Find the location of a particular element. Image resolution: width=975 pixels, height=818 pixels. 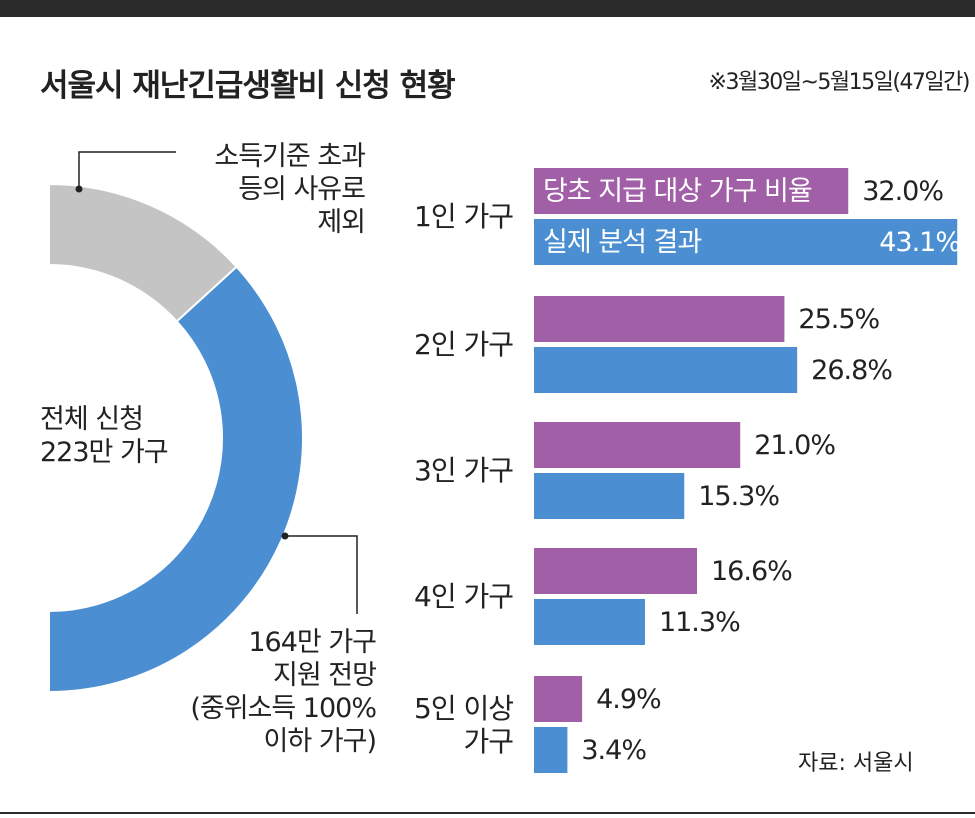

category-label-5-line: 5인 이상 is located at coordinates (464, 708).